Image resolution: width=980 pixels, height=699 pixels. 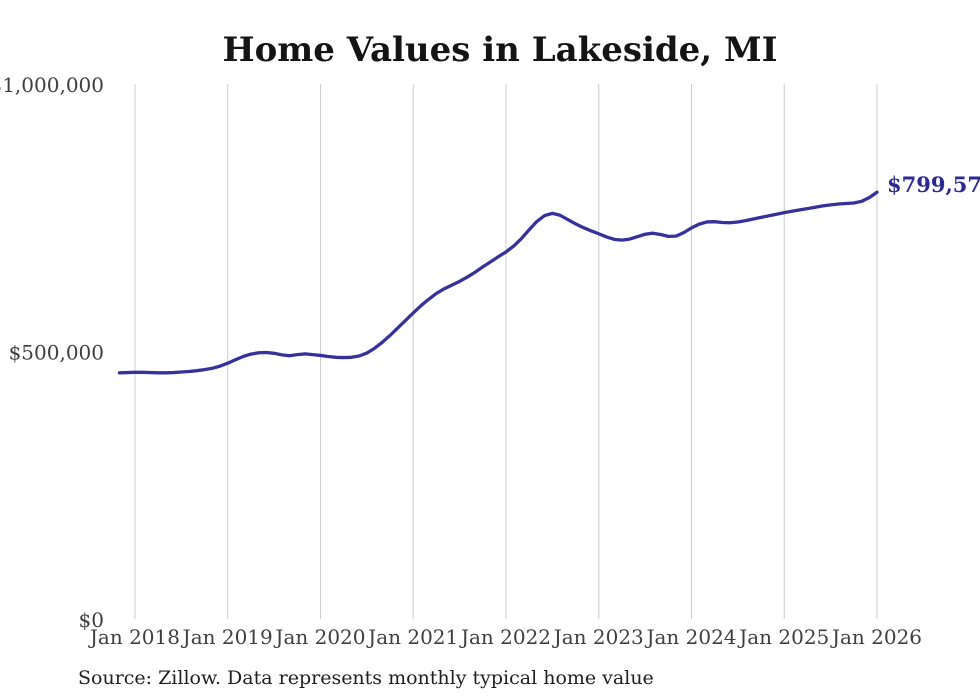 I want to click on x-axis-tick-label: Jan 2019, so click(x=227, y=637).